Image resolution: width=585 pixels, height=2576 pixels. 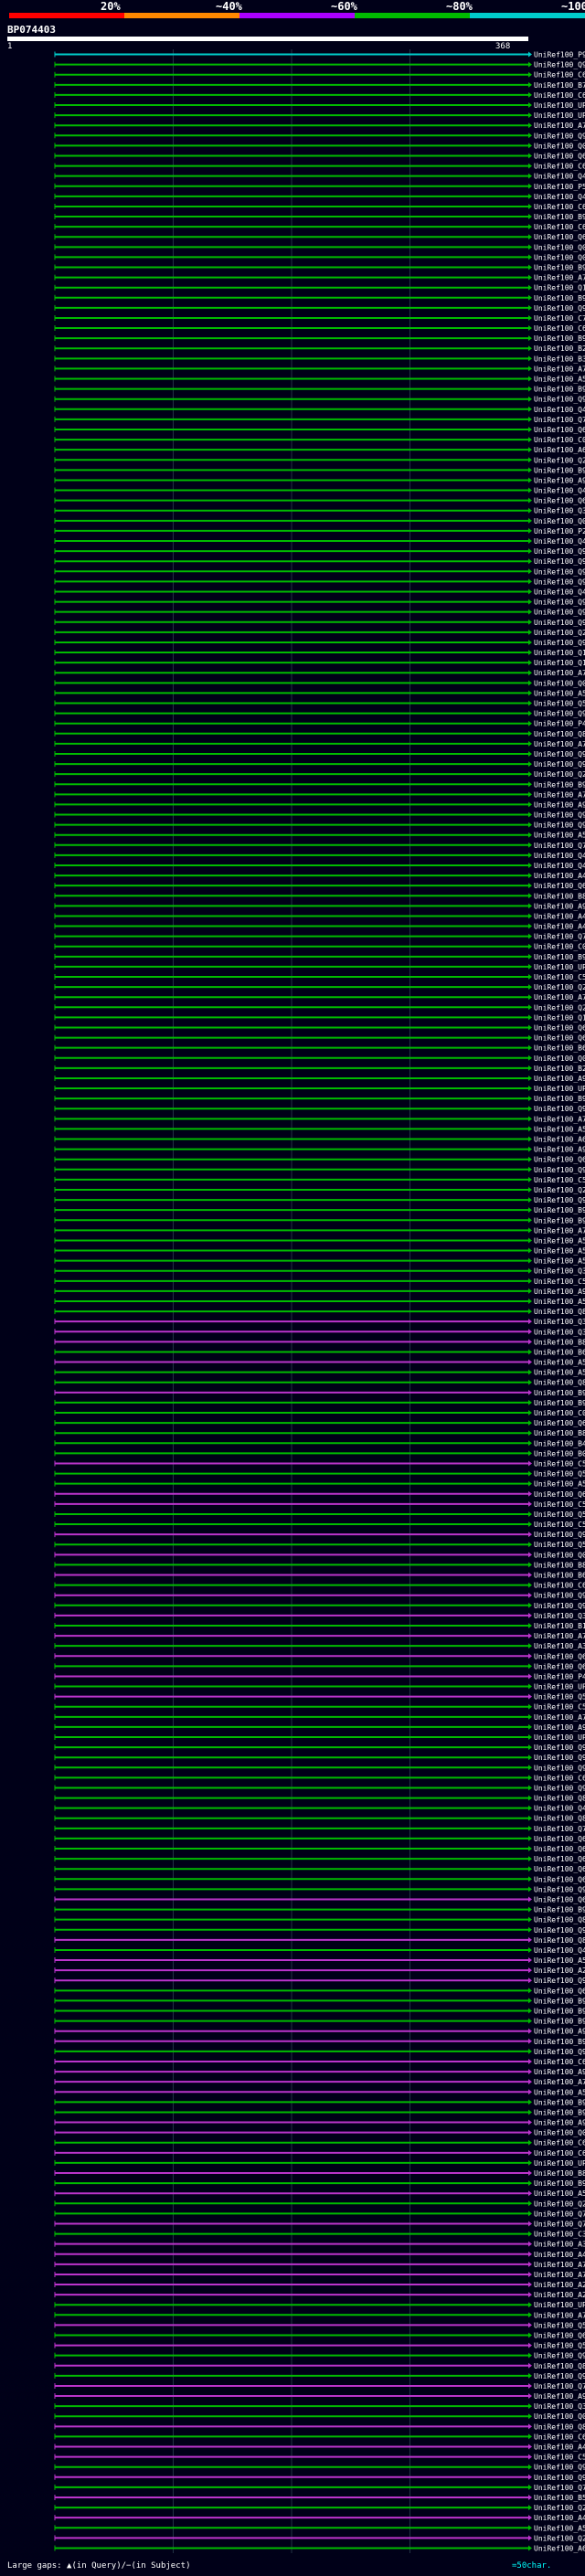 I want to click on hit-label: UniRef100_C6TMZ9, so click(x=560, y=1778).